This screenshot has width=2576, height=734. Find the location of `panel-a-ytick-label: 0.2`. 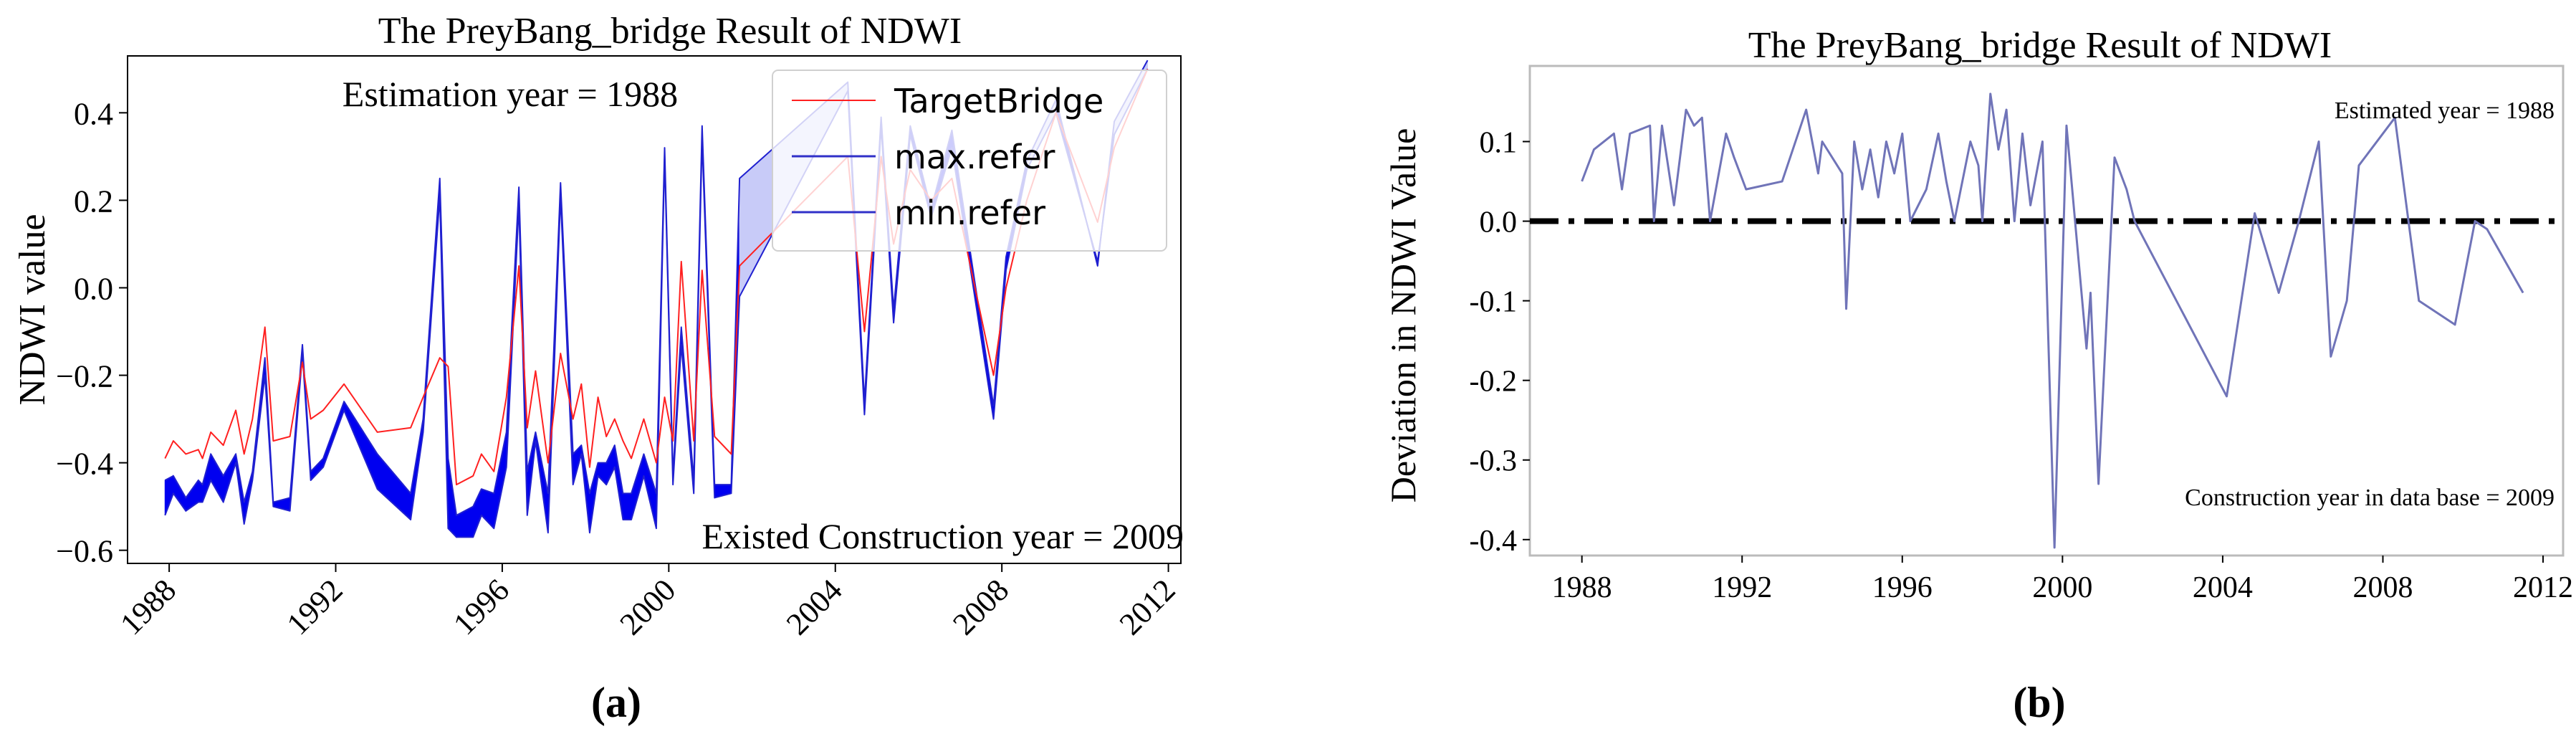

panel-a-ytick-label: 0.2 is located at coordinates (94, 201).